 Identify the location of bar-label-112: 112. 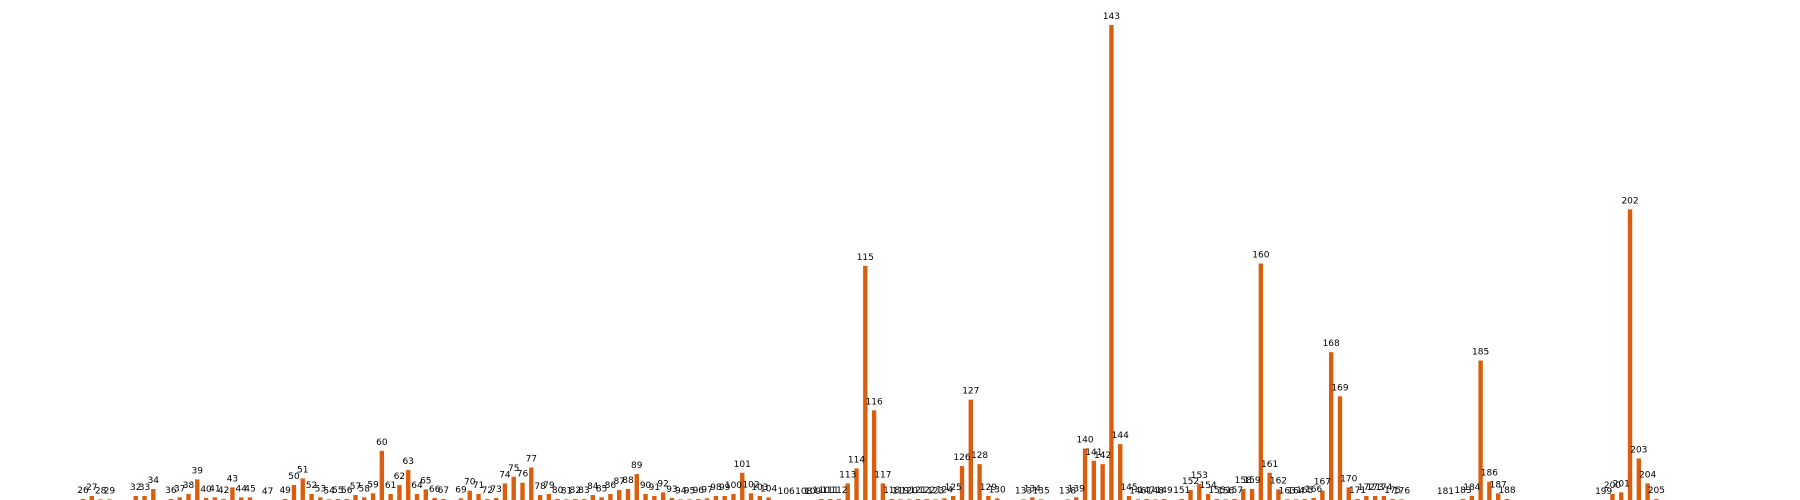
(838, 491).